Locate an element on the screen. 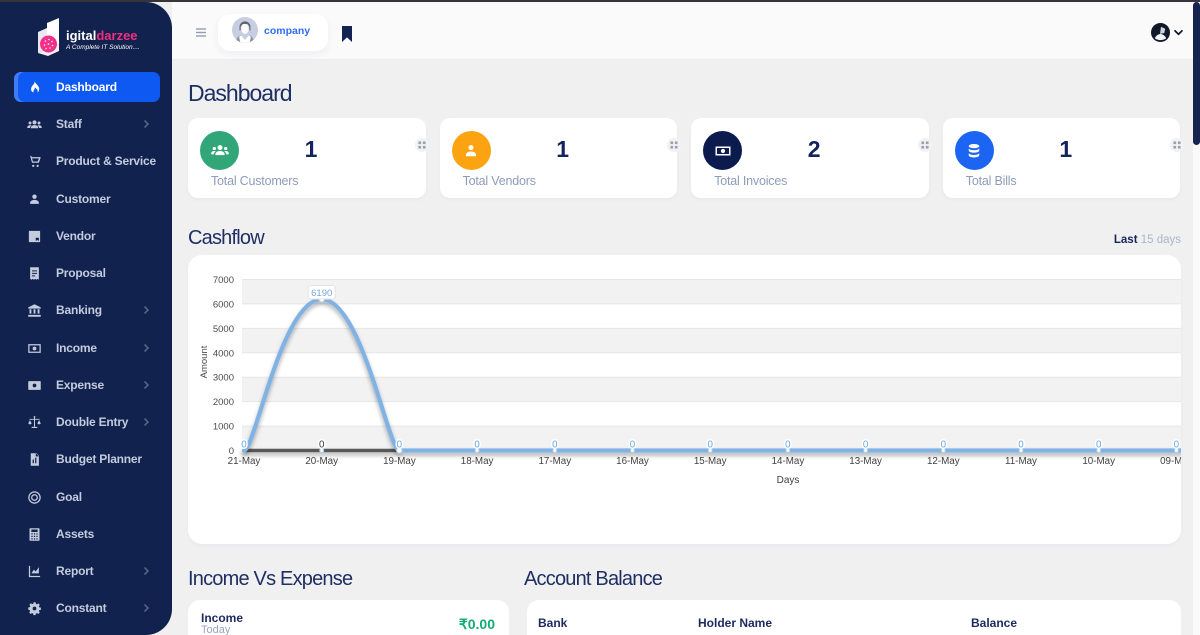 The height and width of the screenshot is (635, 1200). svg-text: 7000 is located at coordinates (223, 280).